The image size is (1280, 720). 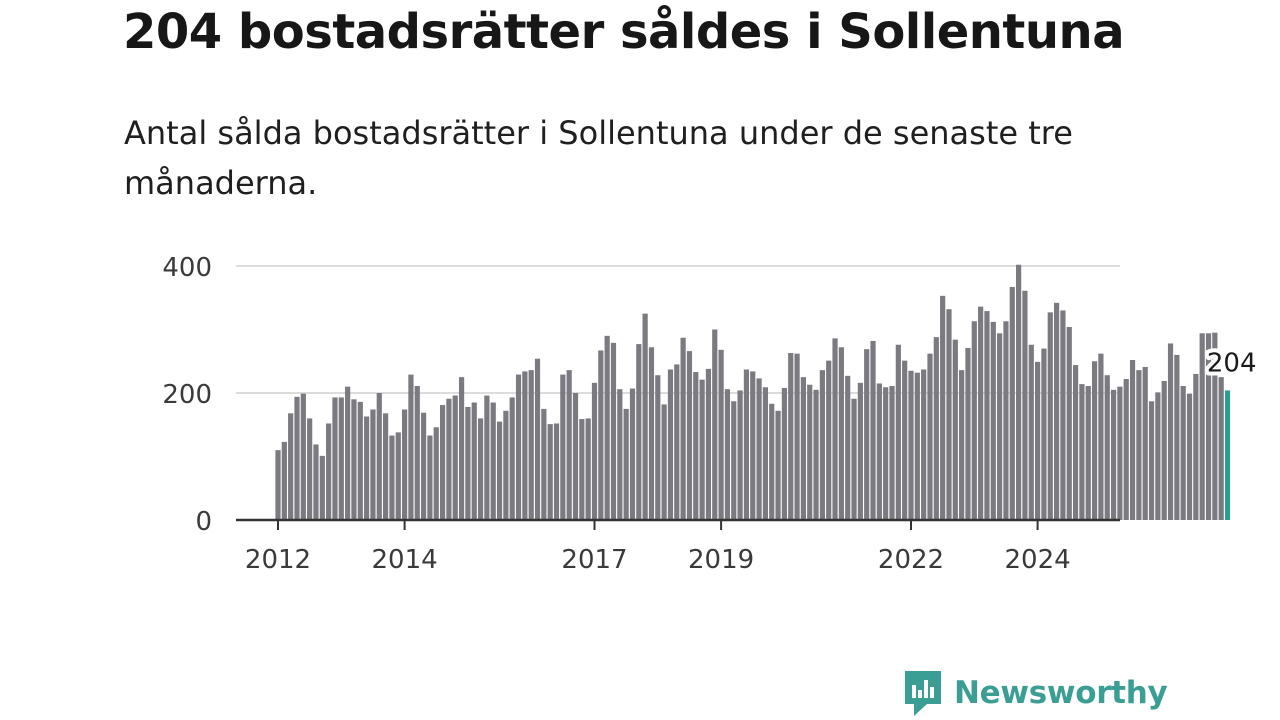 What do you see at coordinates (405, 560) in the screenshot?
I see `x-tick-label: 2014` at bounding box center [405, 560].